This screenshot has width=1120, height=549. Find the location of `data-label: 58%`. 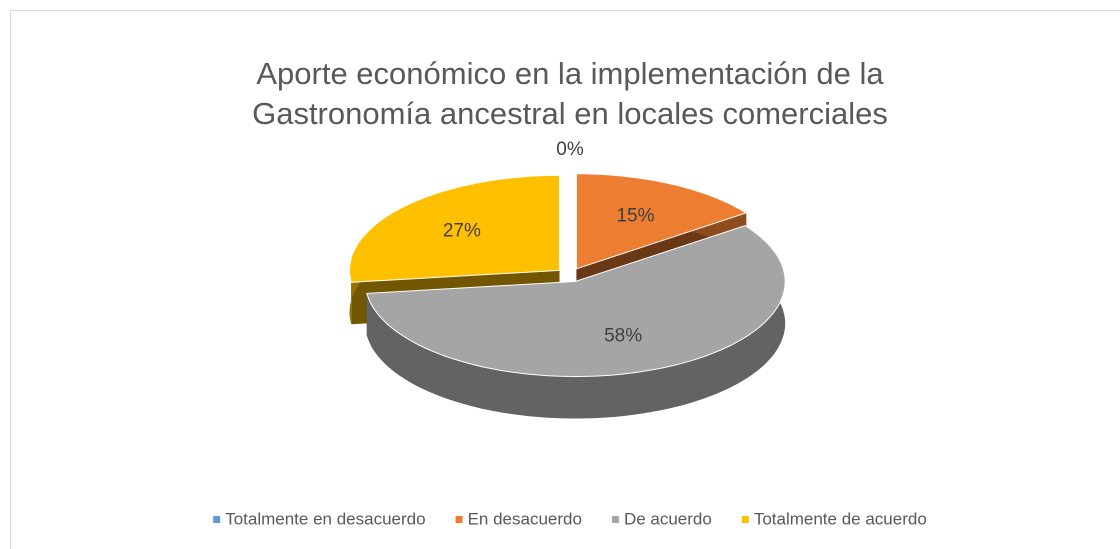

data-label: 58% is located at coordinates (623, 335).